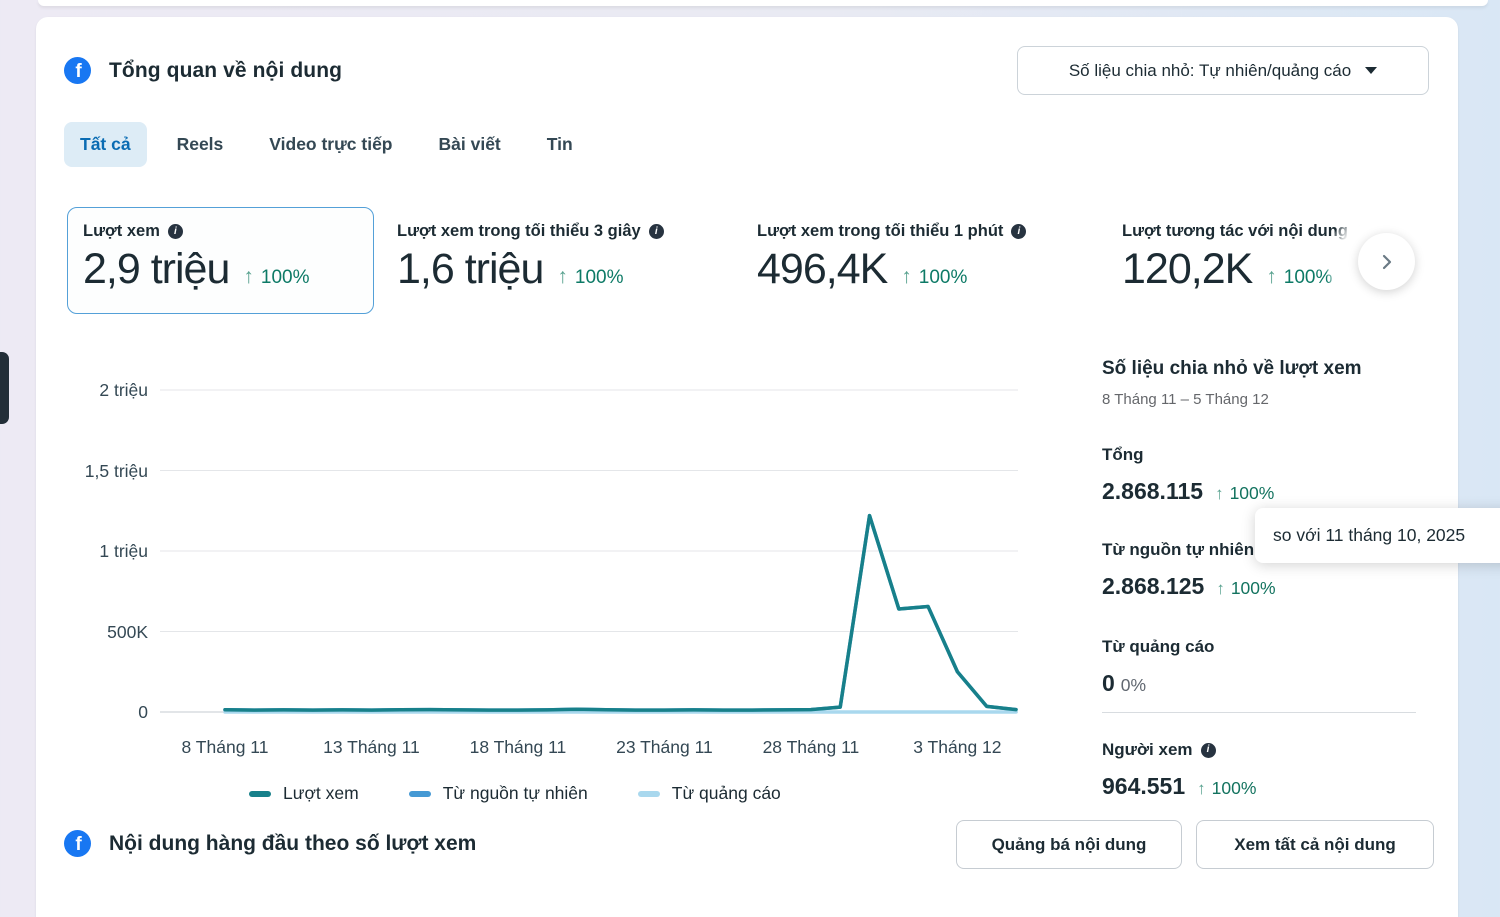 The width and height of the screenshot is (1500, 917). What do you see at coordinates (957, 747) in the screenshot?
I see `x-axis-tick-label: 3 Tháng 12` at bounding box center [957, 747].